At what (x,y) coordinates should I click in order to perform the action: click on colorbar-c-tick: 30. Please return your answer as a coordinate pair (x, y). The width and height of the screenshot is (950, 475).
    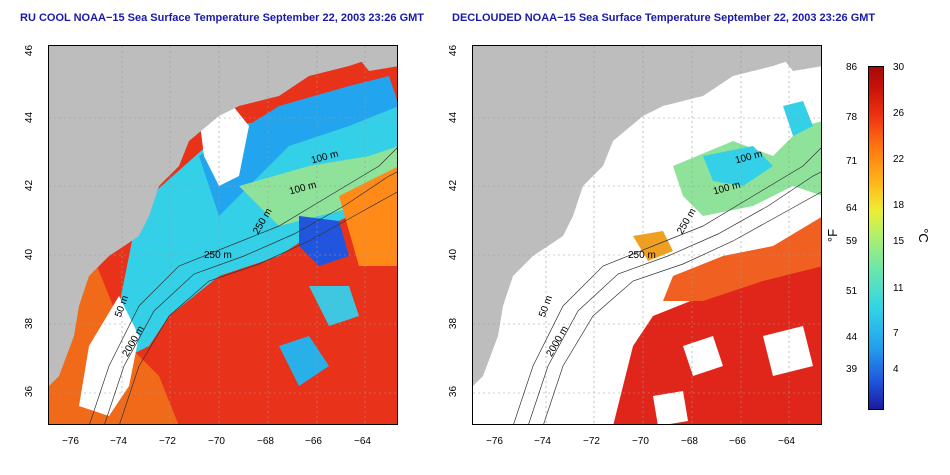
    Looking at the image, I should click on (899, 67).